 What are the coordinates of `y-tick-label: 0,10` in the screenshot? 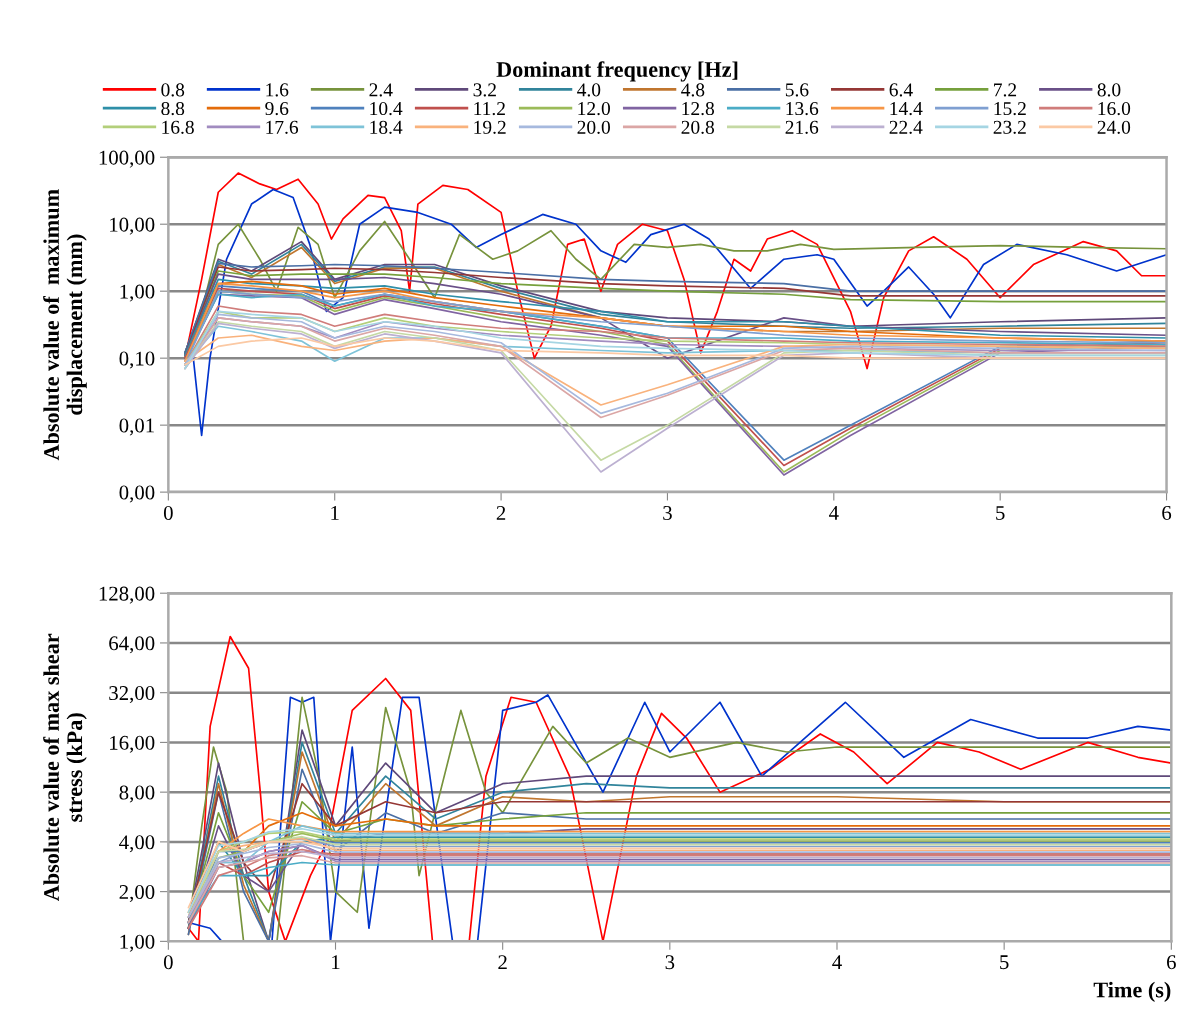 It's located at (137, 360).